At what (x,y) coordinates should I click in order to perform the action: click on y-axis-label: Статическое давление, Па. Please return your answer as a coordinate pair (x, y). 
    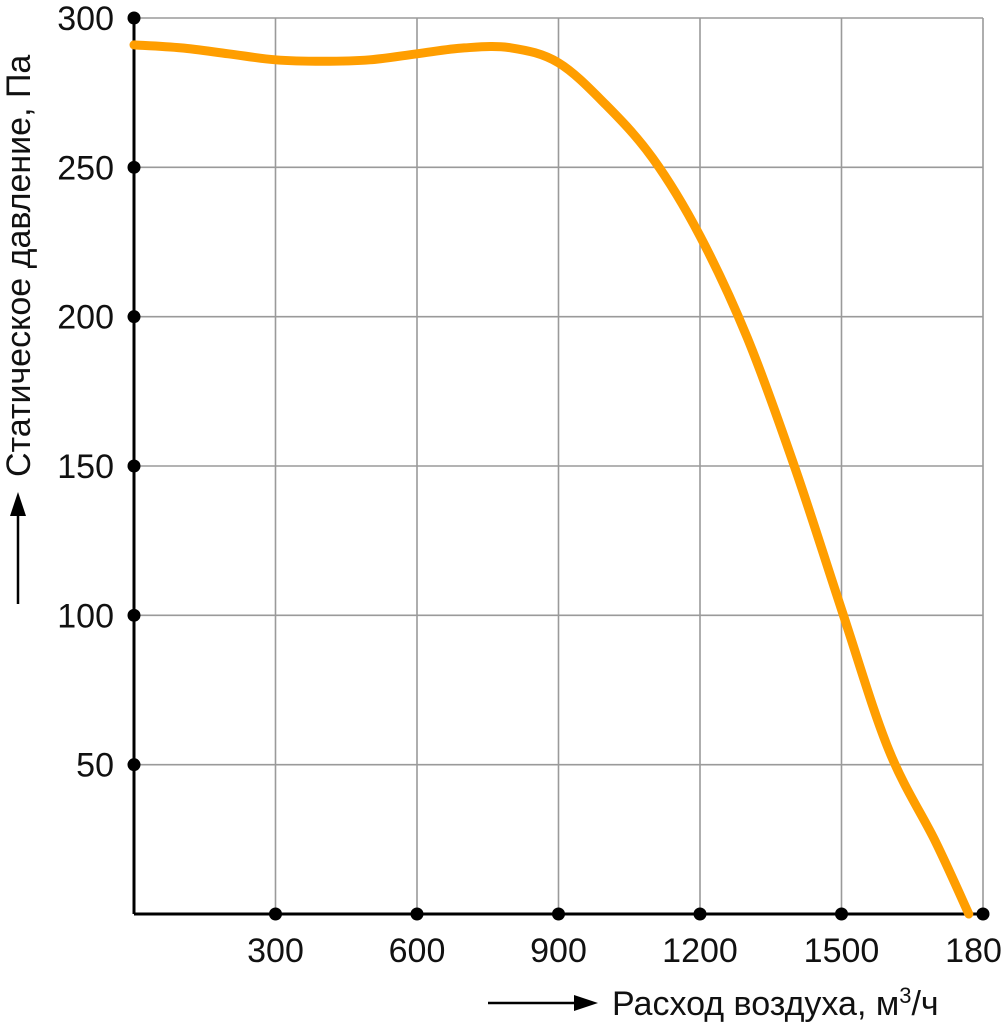
    Looking at the image, I should click on (19, 266).